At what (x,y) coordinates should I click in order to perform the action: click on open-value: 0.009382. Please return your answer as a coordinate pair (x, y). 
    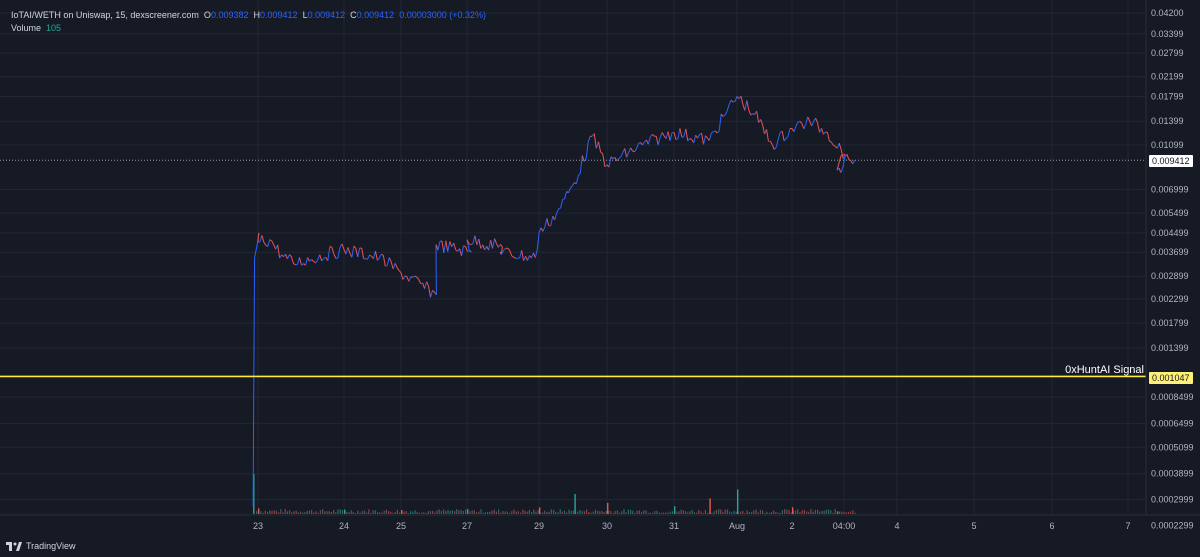
    Looking at the image, I should click on (229, 15).